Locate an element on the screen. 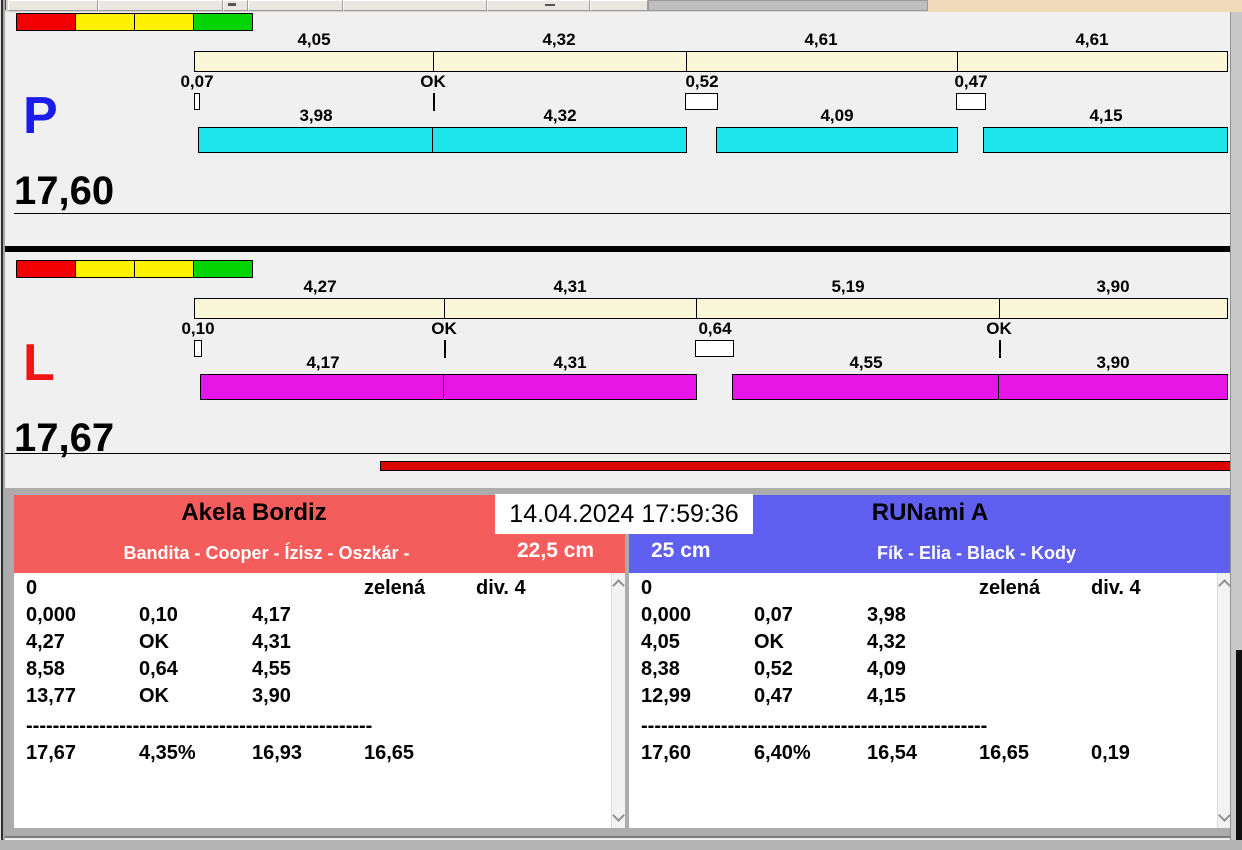 This screenshot has height=850, width=1242. segment-total-label: 4,05 is located at coordinates (314, 39).